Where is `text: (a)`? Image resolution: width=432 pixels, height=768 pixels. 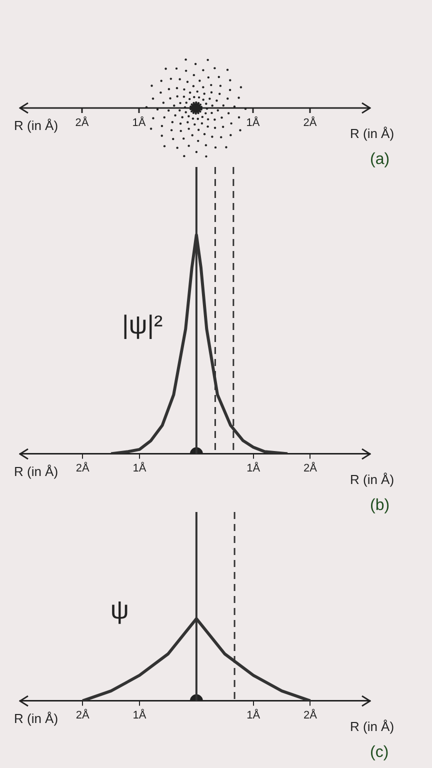 text: (a) is located at coordinates (380, 159).